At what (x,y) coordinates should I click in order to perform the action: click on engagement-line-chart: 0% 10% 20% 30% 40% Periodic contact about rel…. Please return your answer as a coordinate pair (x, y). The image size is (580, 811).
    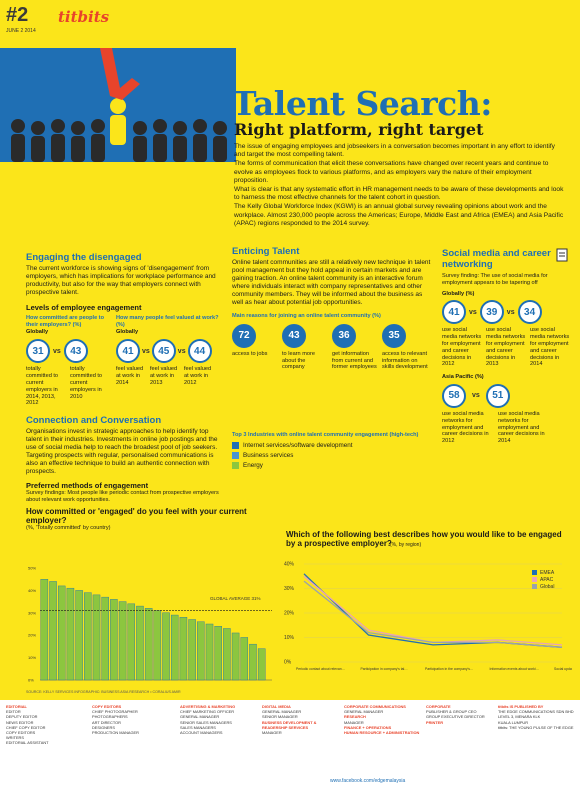
    Looking at the image, I should click on (428, 617).